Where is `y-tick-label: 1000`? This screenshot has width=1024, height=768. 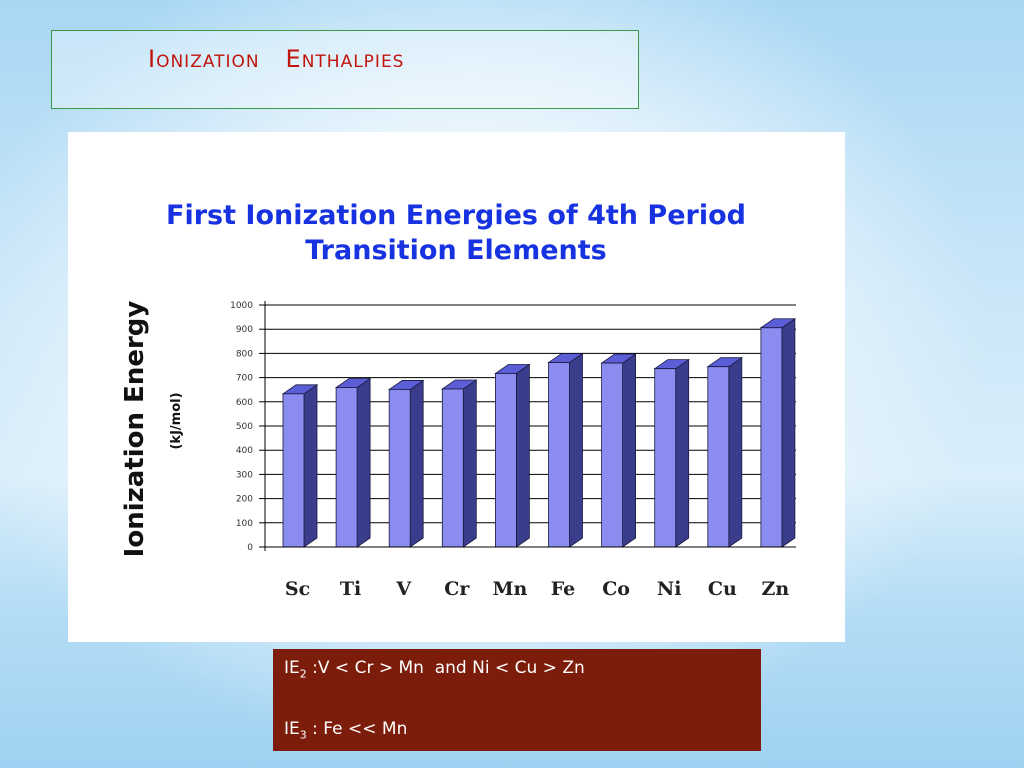 y-tick-label: 1000 is located at coordinates (241, 306).